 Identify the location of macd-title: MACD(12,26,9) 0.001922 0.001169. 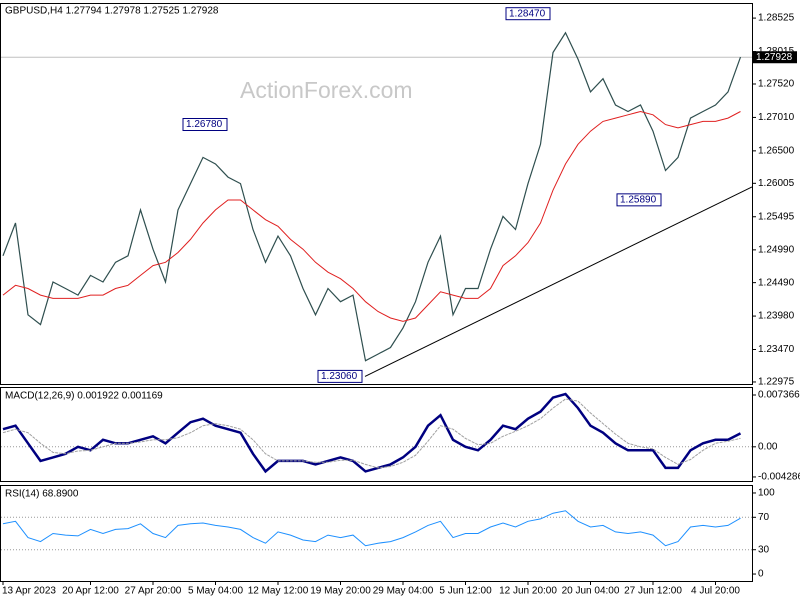
(84, 396).